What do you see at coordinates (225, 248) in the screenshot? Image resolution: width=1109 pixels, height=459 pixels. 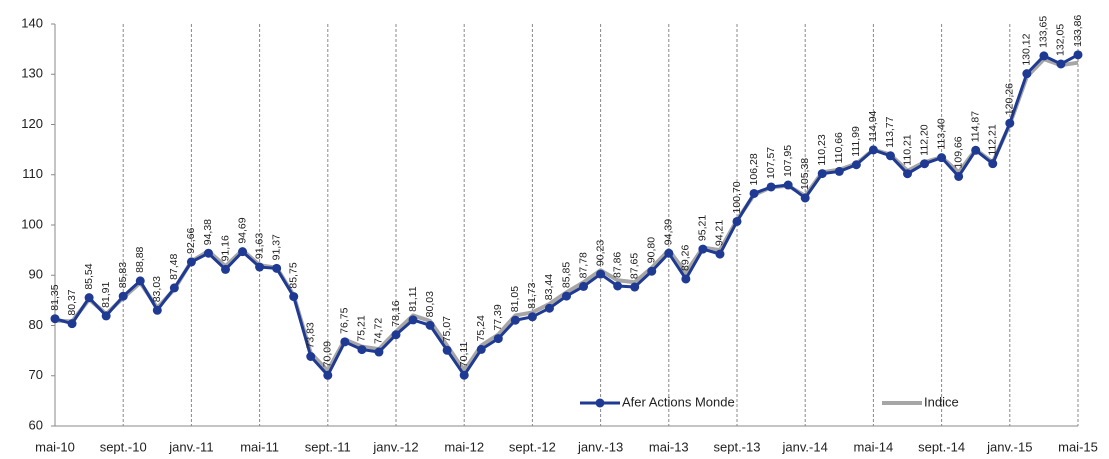 I see `data-label: 91,16` at bounding box center [225, 248].